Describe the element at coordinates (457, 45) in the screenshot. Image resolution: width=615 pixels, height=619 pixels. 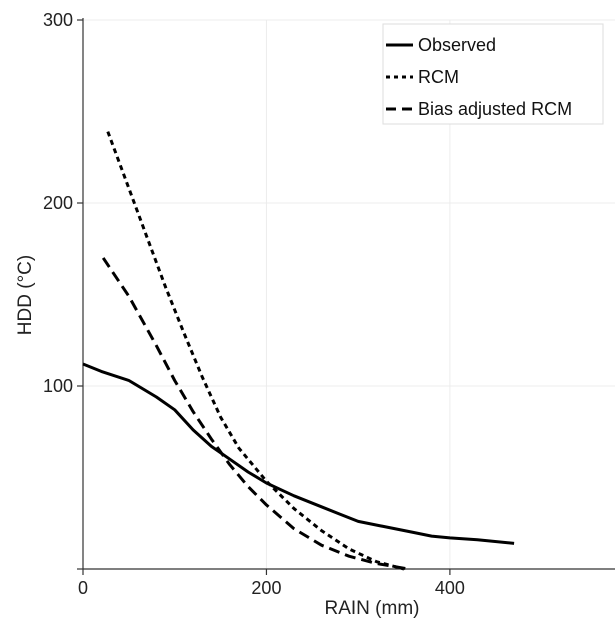
I see `legend-label-observed: Observed` at that location.